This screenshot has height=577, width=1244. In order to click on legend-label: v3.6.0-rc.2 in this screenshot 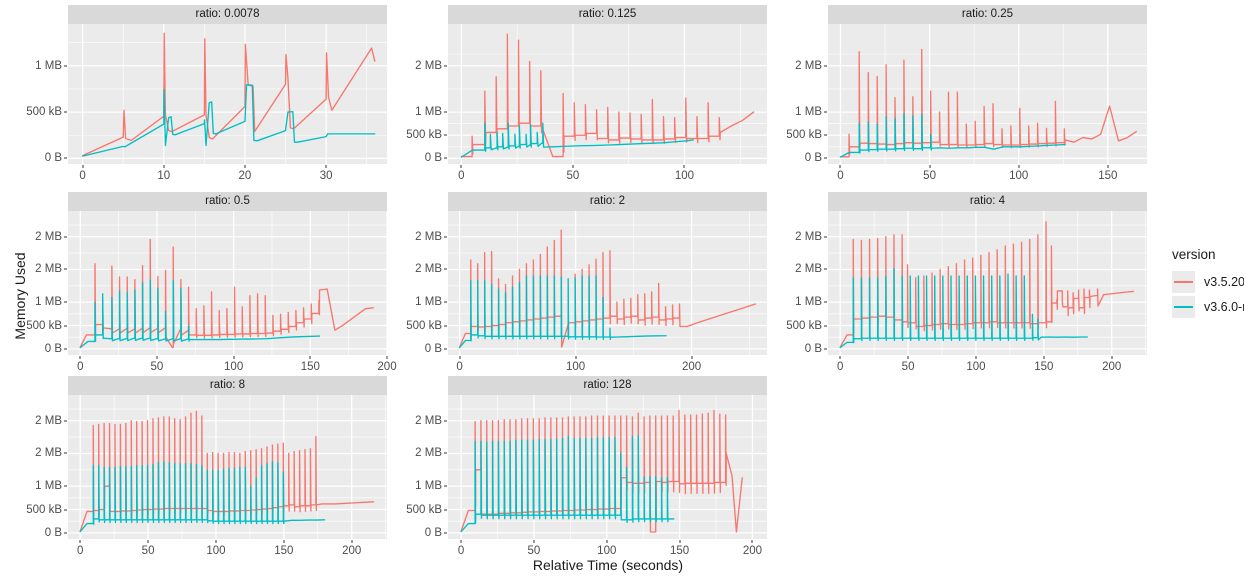, I will do `click(1224, 307)`.